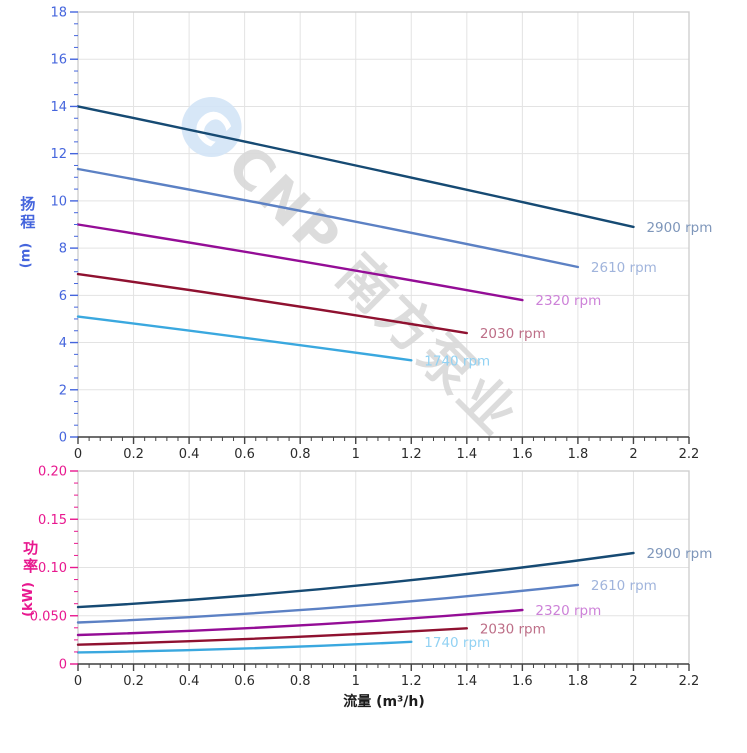 This screenshot has height=753, width=747. What do you see at coordinates (189, 681) in the screenshot?
I see `power-x-tick-label: 0.4` at bounding box center [189, 681].